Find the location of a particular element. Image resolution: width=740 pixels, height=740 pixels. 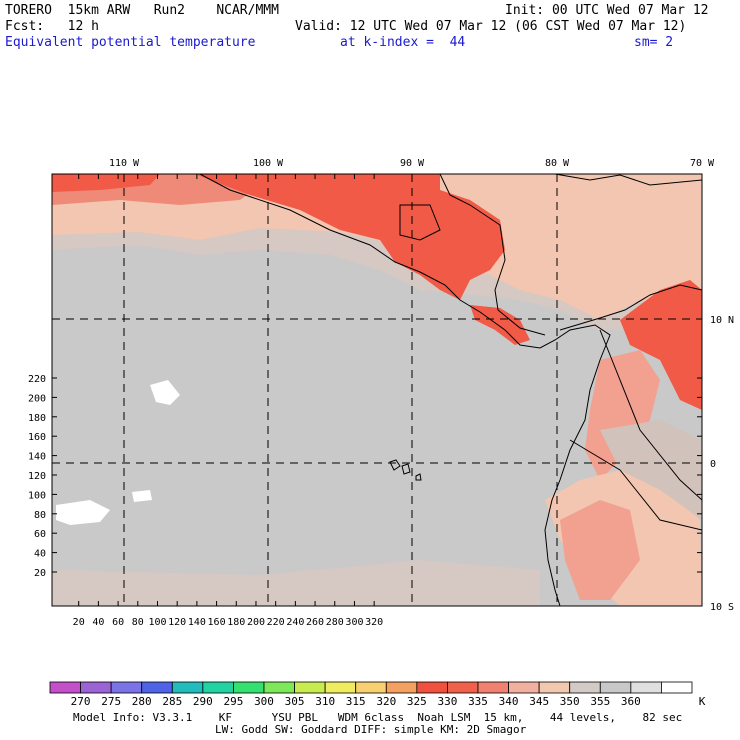

field-band-345-amazon is located at coordinates (651, 470).